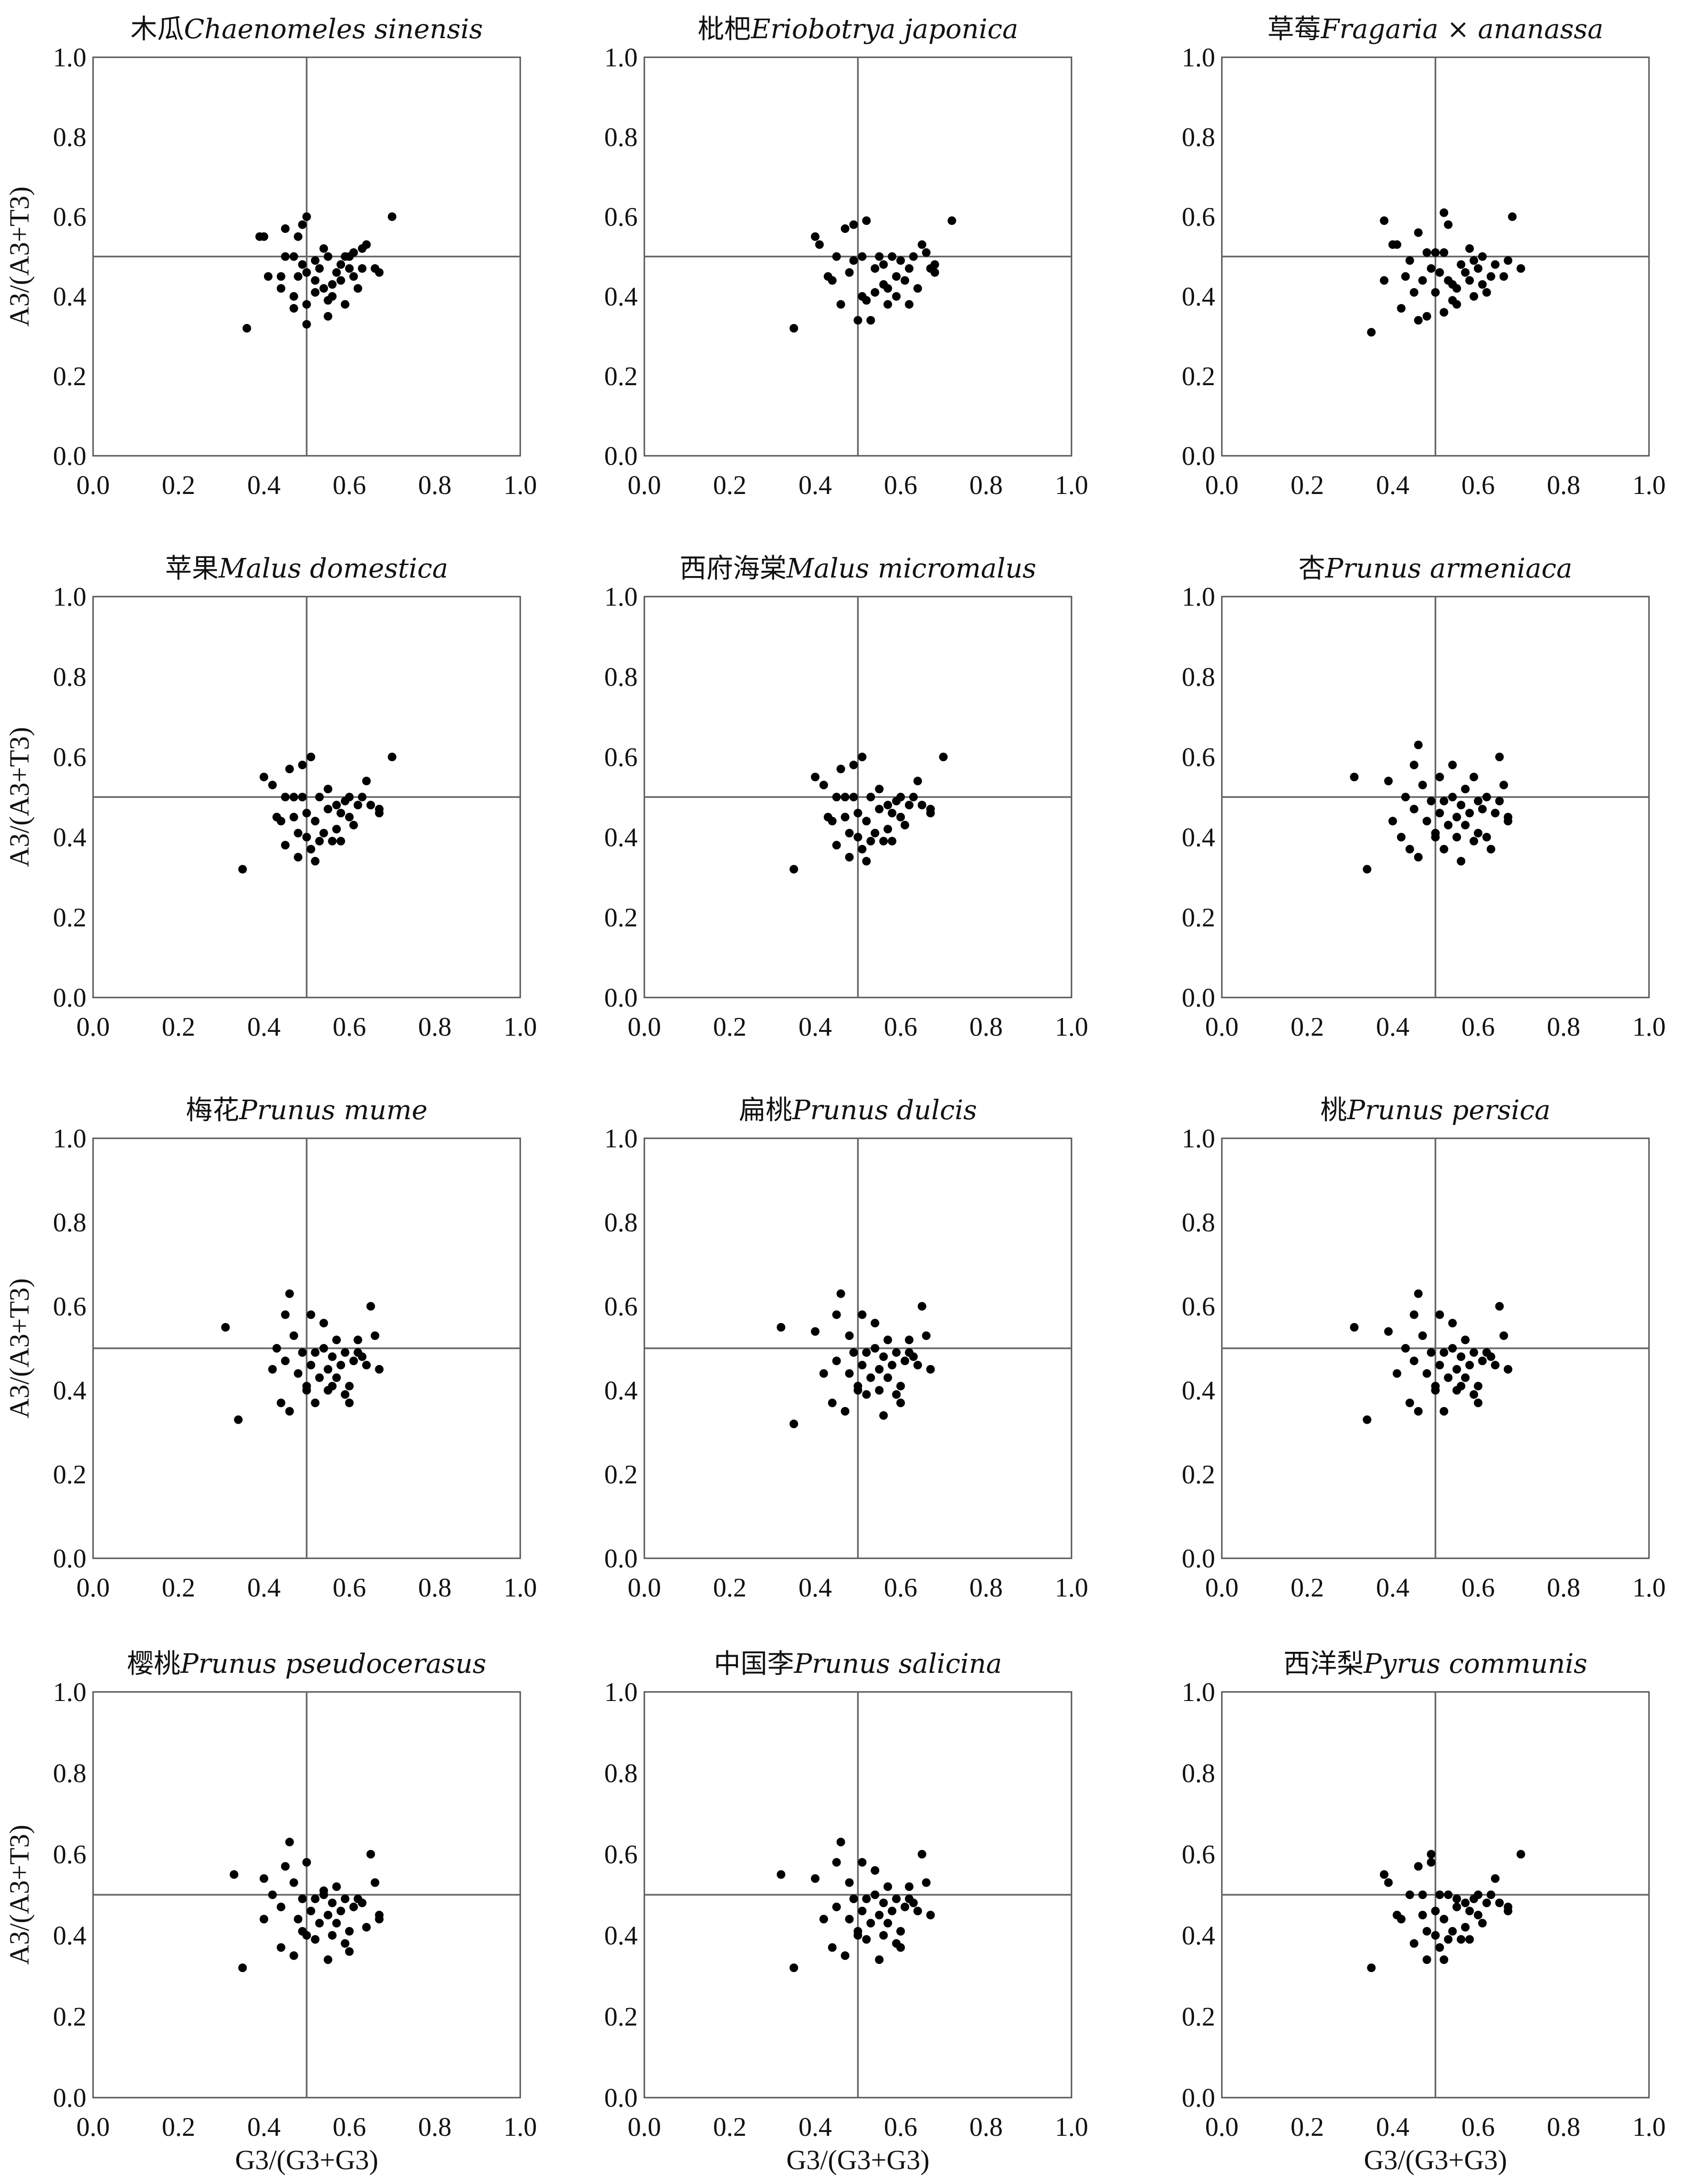 The image size is (1691, 2184). Describe the element at coordinates (884, 1111) in the screenshot. I see `title-latin-name: Prunus dulcis` at that location.